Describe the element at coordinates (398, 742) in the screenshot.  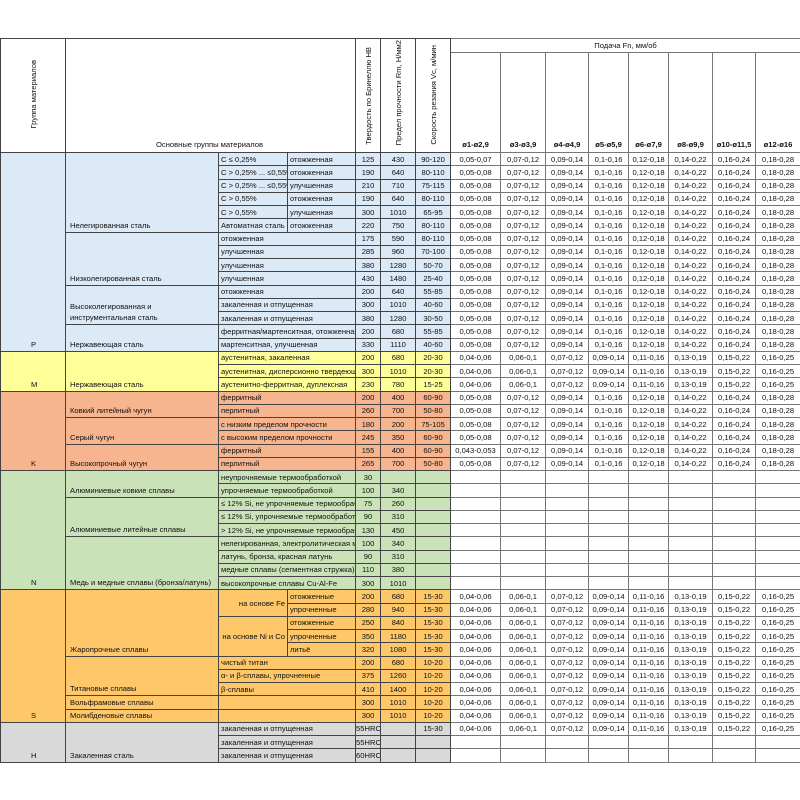
I see `rm-cell` at that location.